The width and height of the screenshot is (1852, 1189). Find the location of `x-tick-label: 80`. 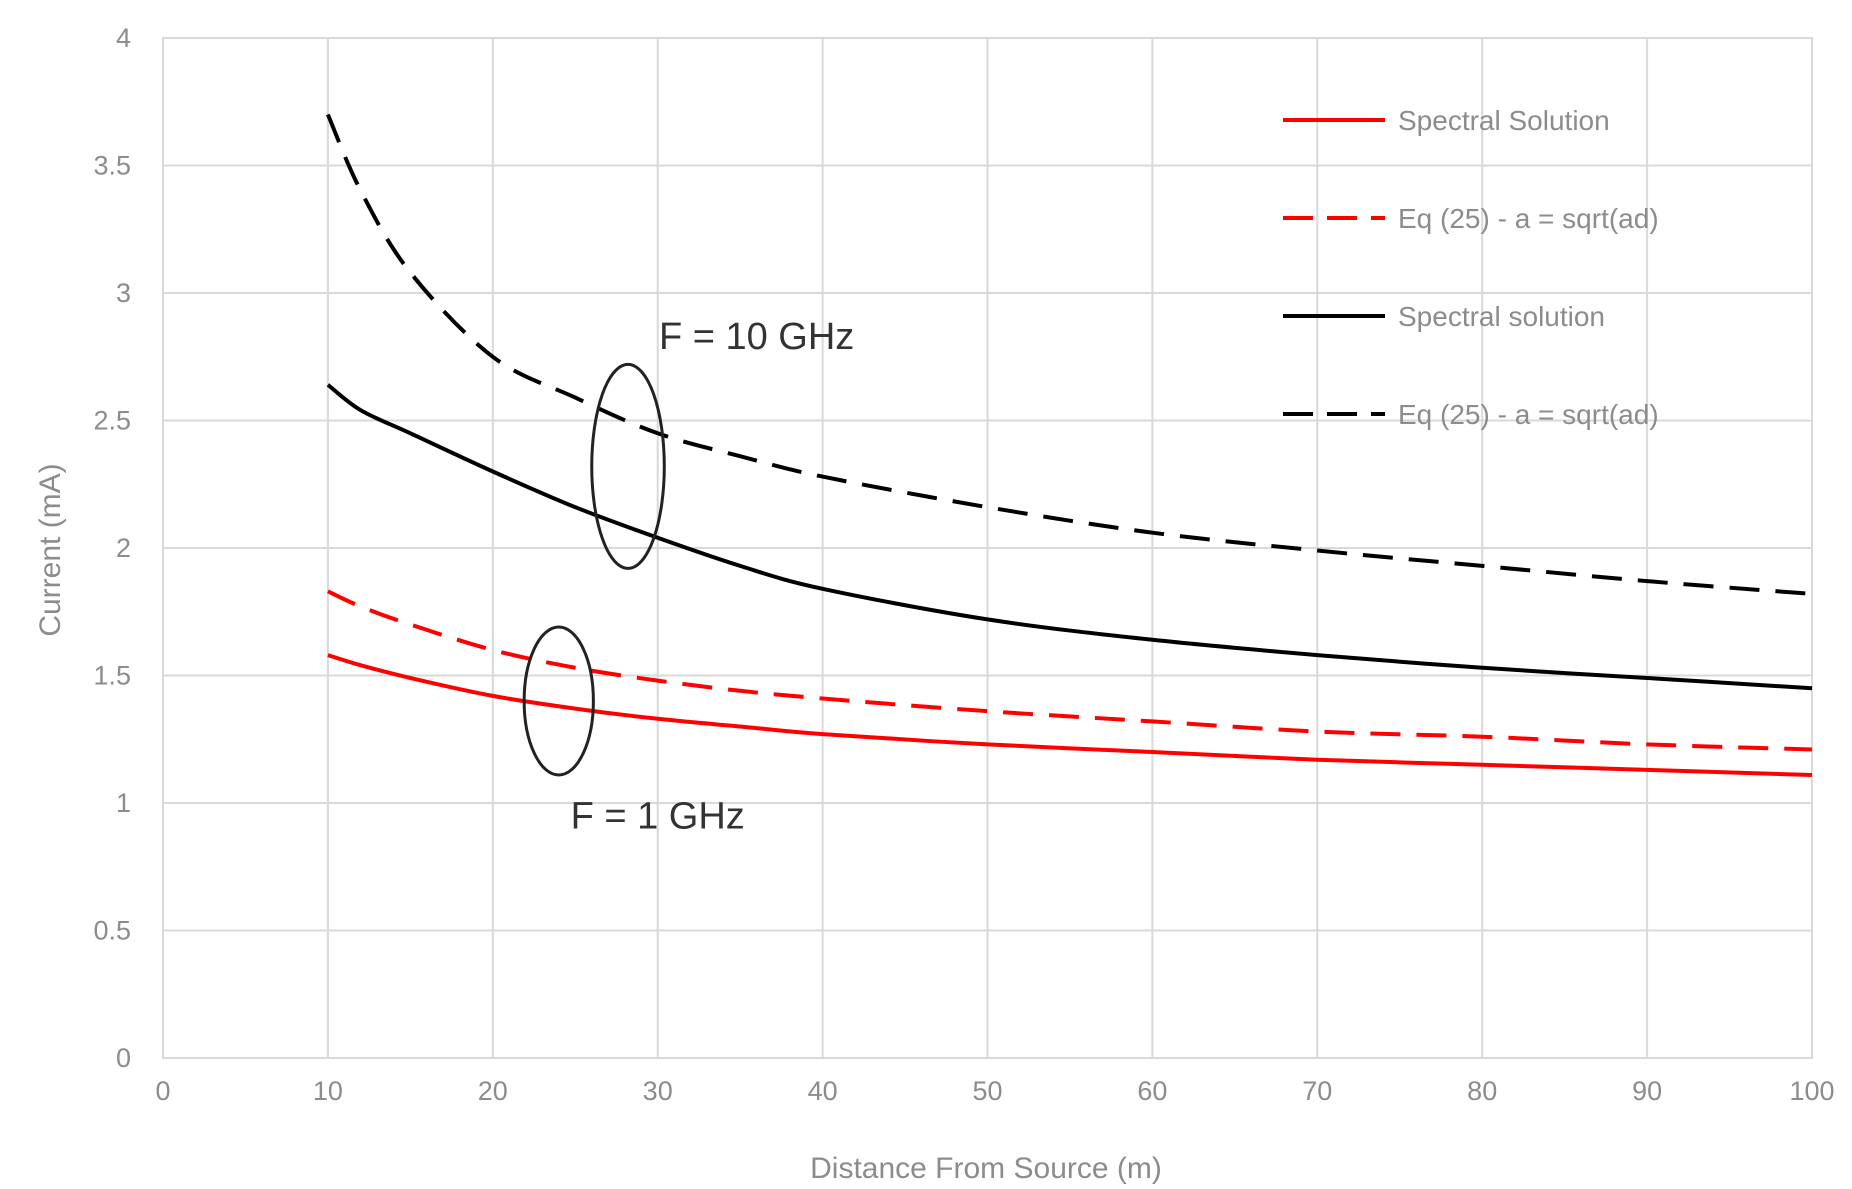

x-tick-label: 80 is located at coordinates (1482, 1091).